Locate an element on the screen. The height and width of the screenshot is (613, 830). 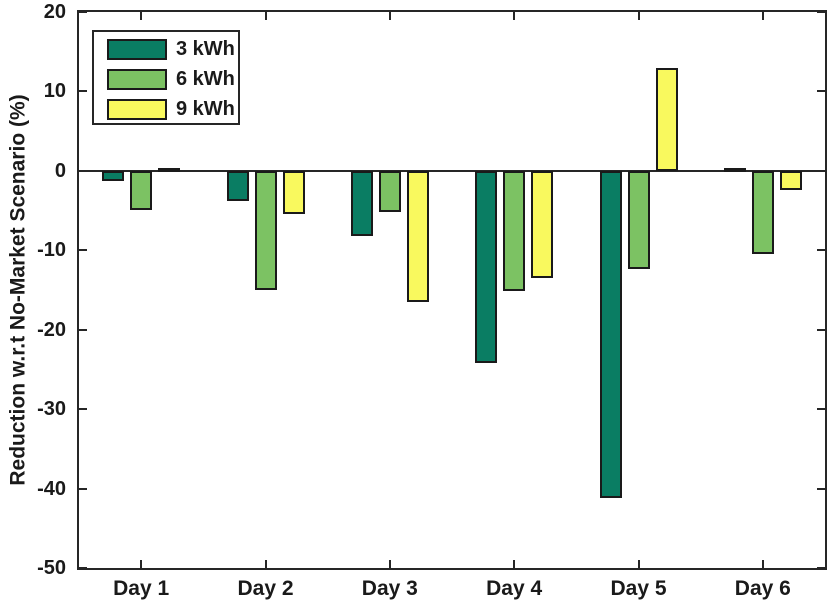
y-tick-label--40: -40 is located at coordinates (51, 488).